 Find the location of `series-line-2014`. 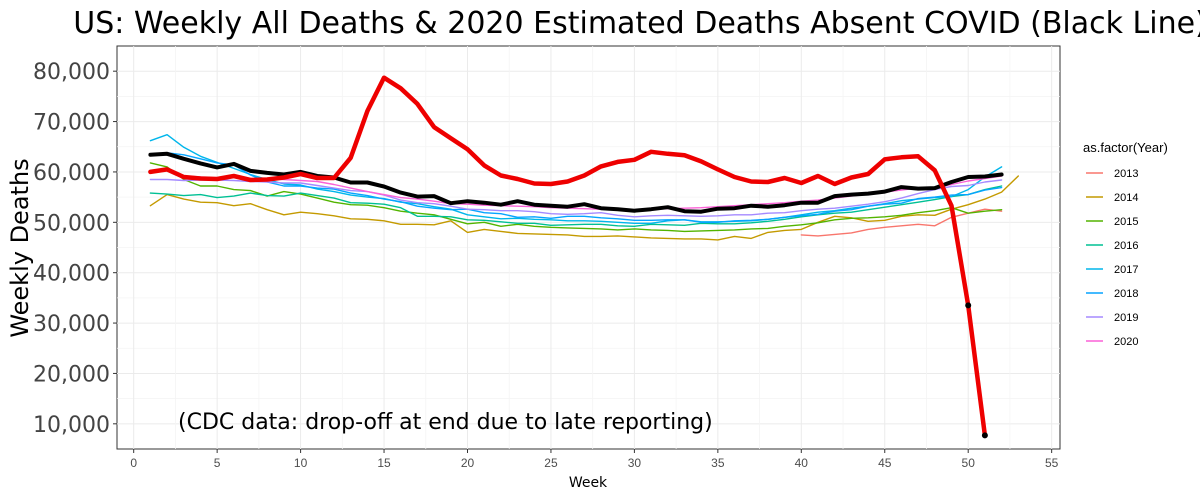

series-line-2014 is located at coordinates (584, 208).